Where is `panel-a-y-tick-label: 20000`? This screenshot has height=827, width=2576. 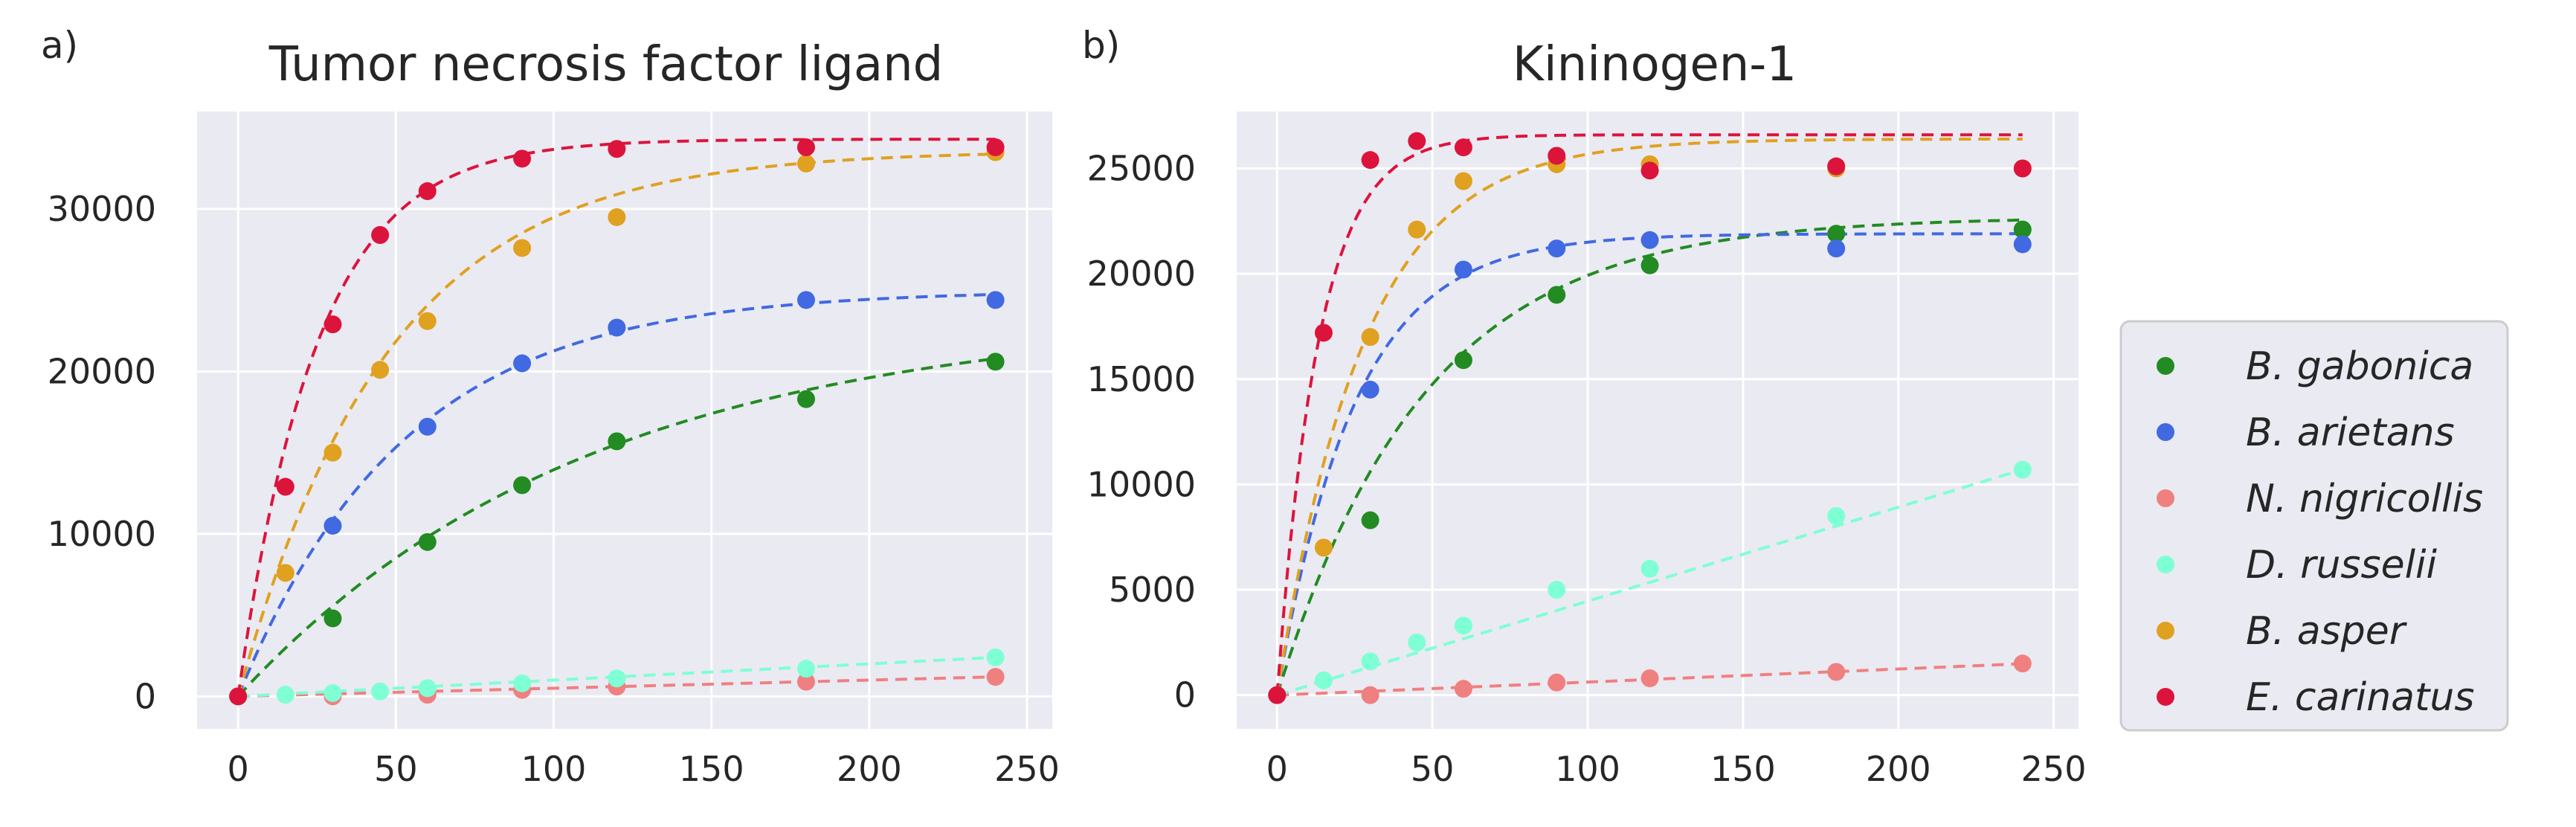 panel-a-y-tick-label: 20000 is located at coordinates (102, 371).